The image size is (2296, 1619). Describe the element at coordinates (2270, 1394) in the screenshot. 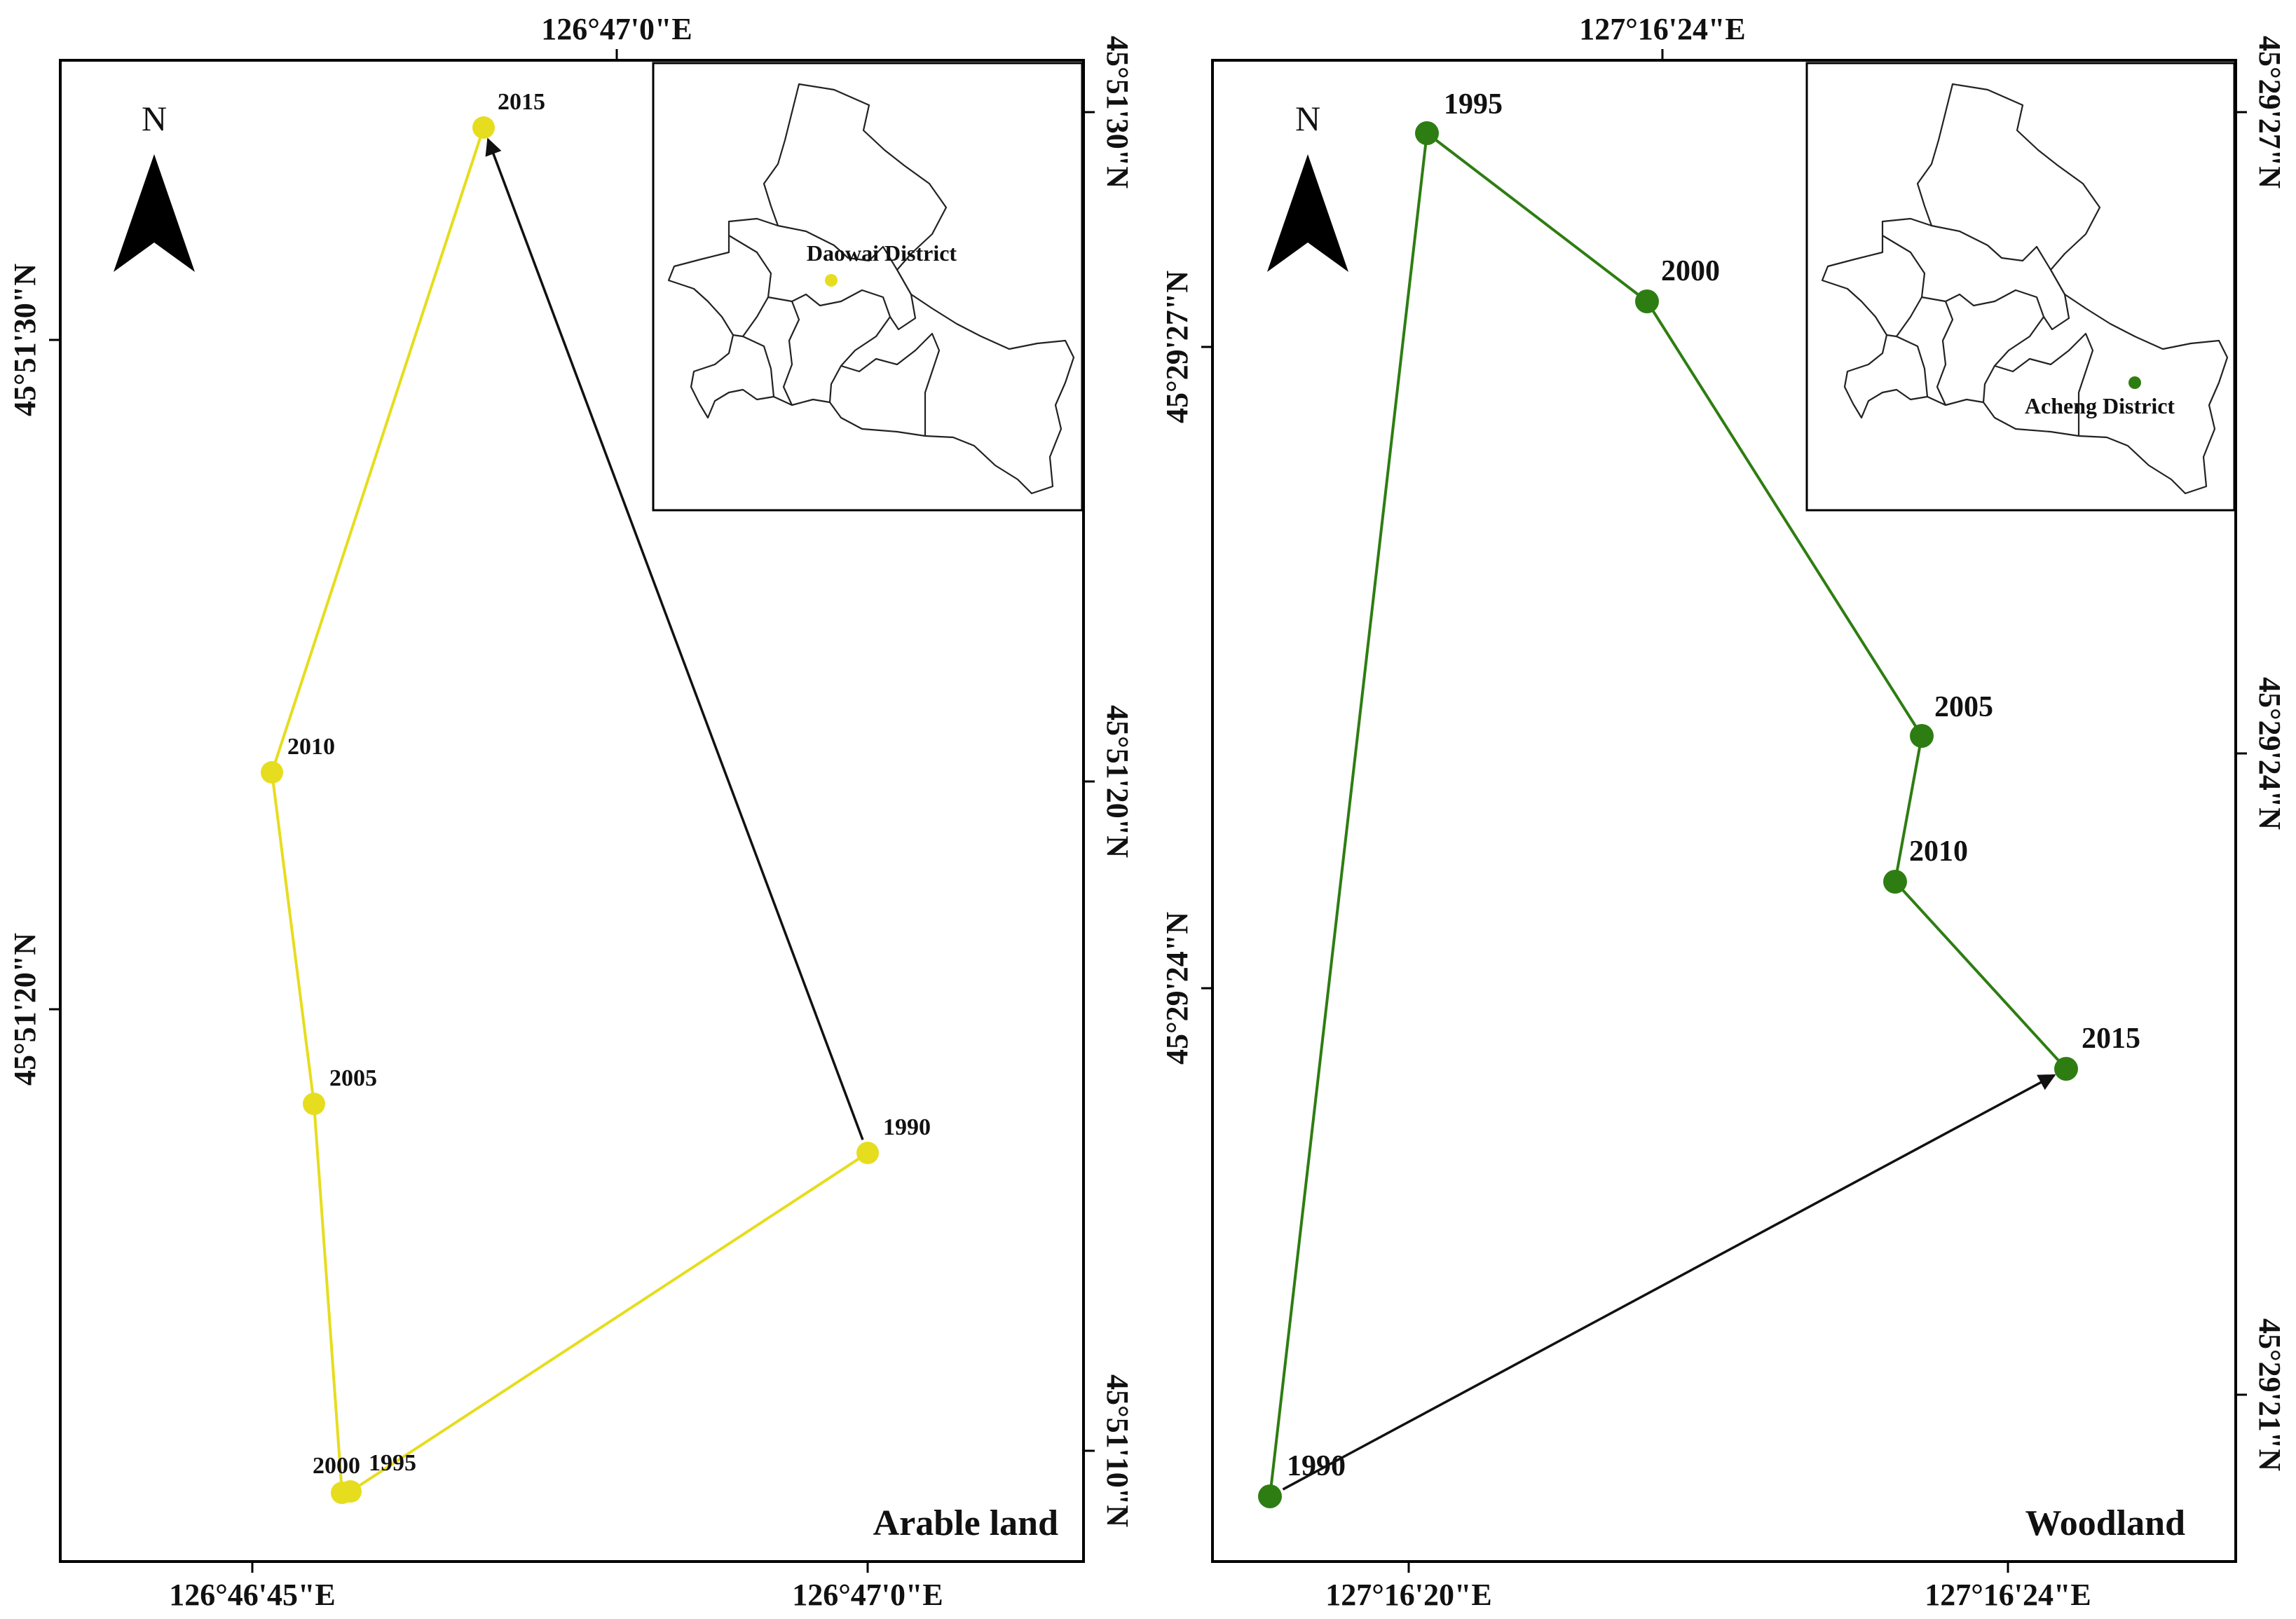

I see `axis-right-label-woodland-3: 45°29'21"N` at that location.